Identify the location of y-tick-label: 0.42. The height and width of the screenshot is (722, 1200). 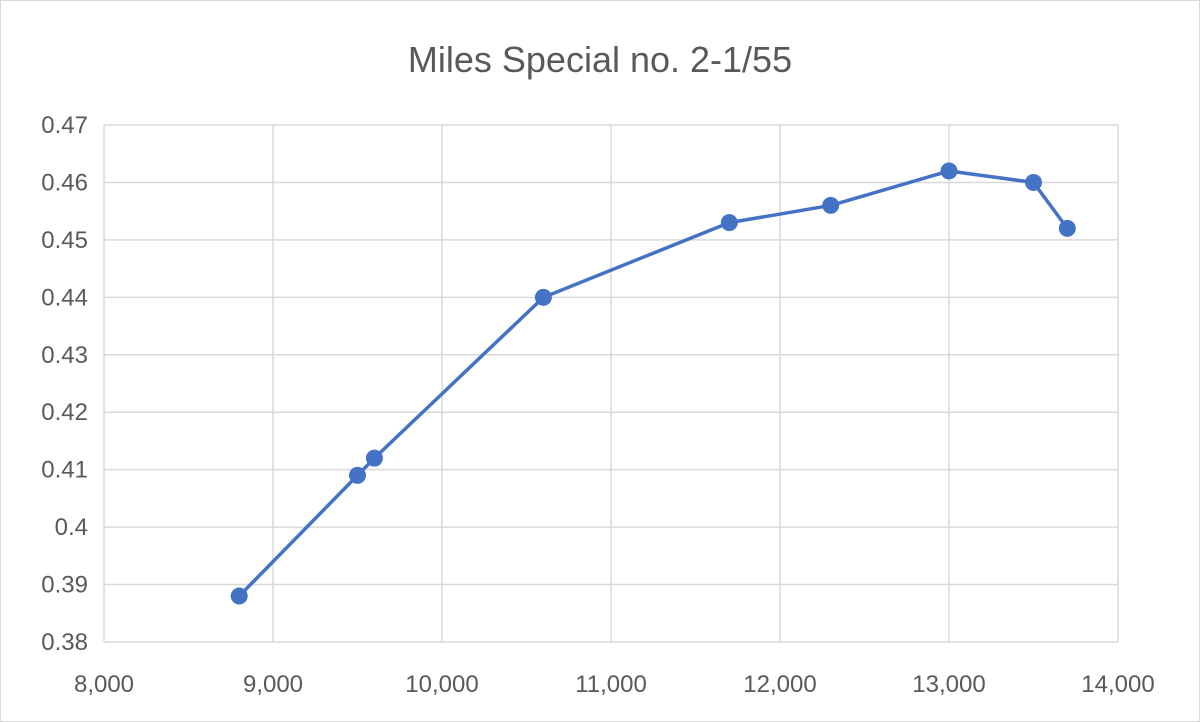
(64, 412).